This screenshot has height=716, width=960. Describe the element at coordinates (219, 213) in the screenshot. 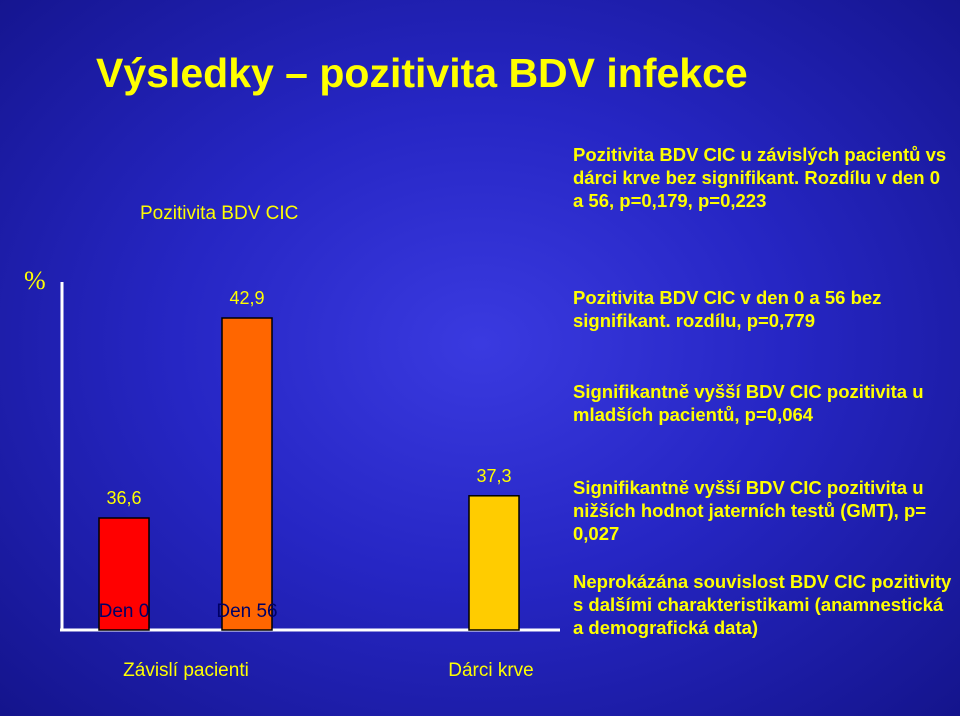

I see `chart-title: Pozitivita BDV CIC` at that location.